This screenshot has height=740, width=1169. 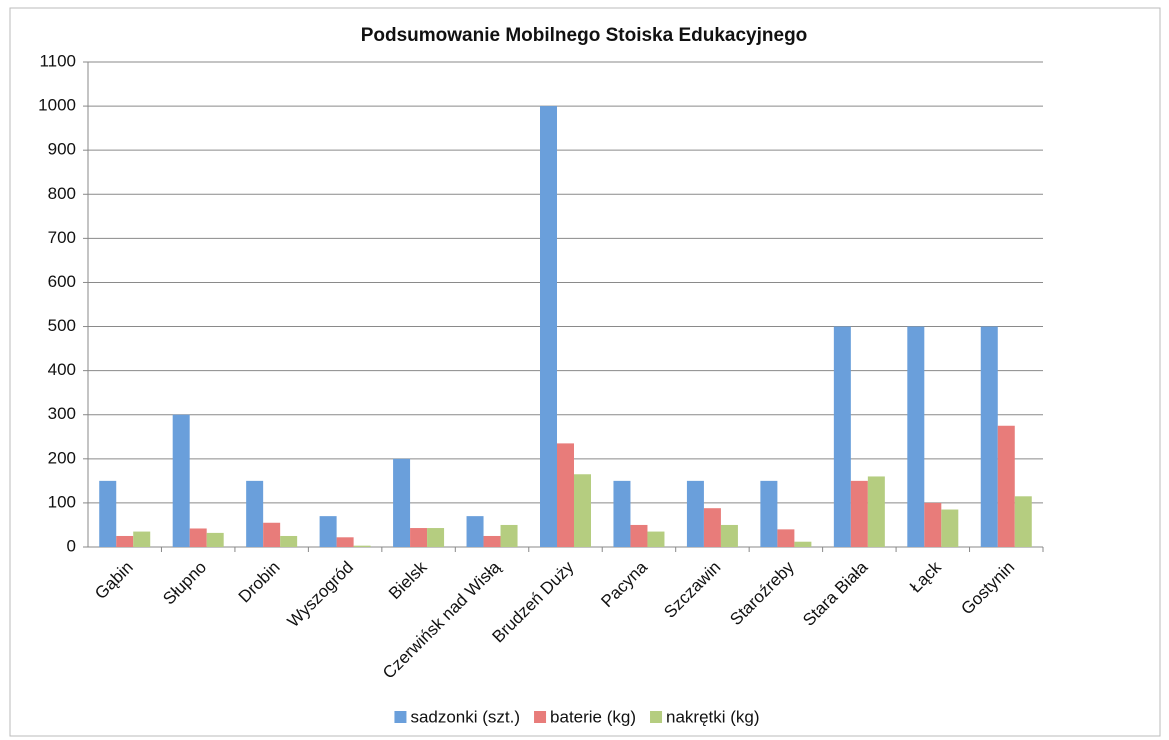 I want to click on legend-label: baterie (kg), so click(x=593, y=716).